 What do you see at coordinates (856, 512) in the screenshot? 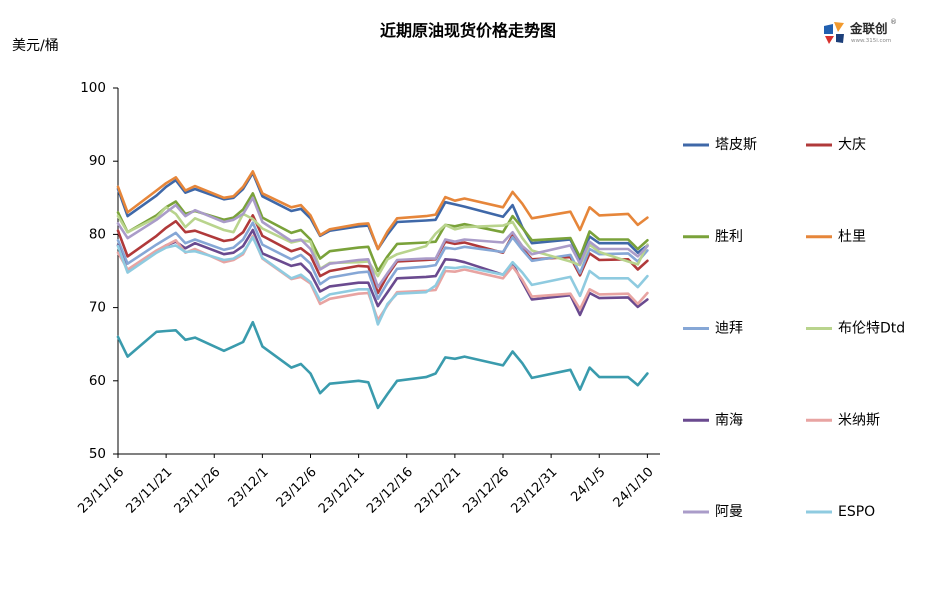
I see `legend-label: ESPO` at bounding box center [856, 512].